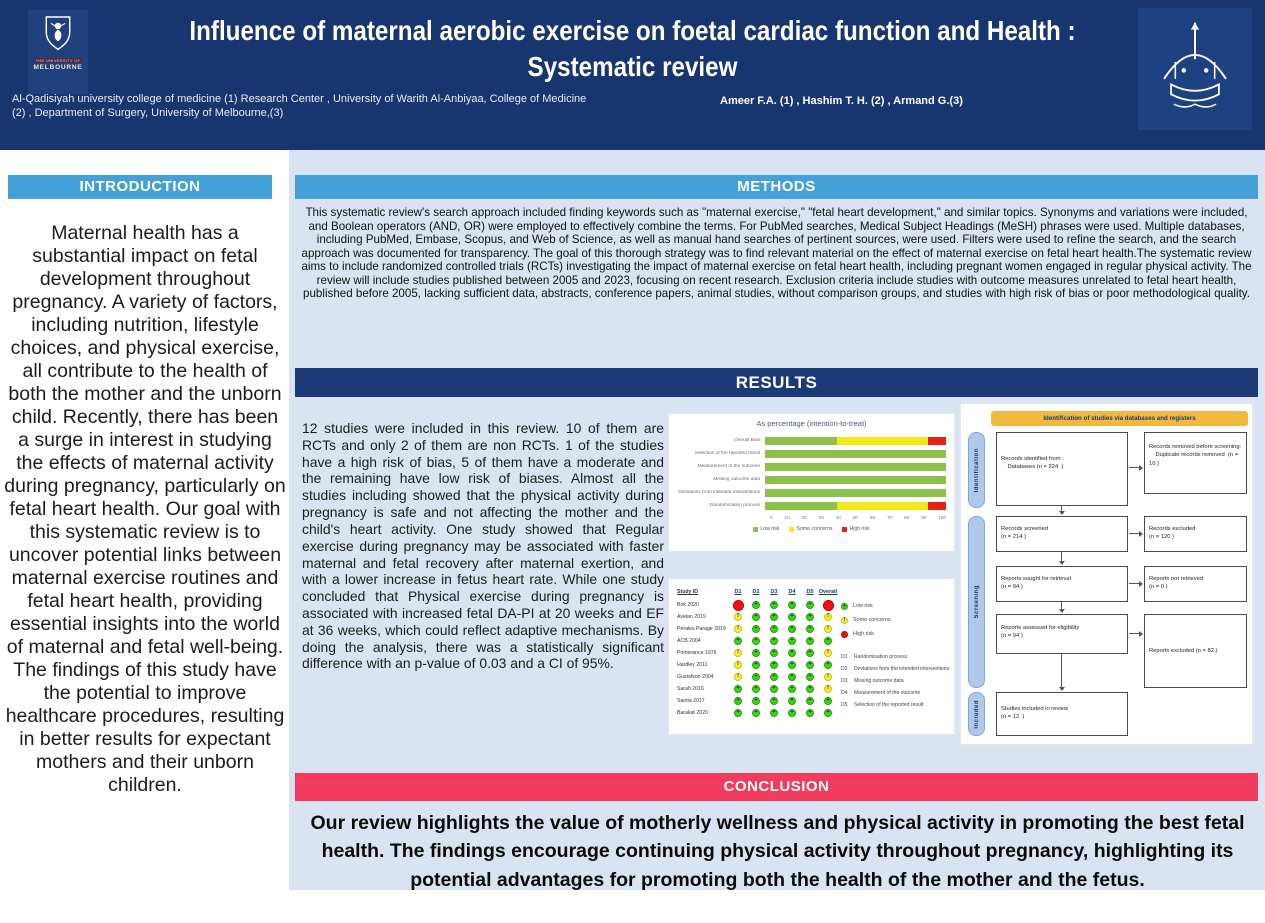  I want to click on traffic-legend-row: ! Some concerns, so click(865, 620).